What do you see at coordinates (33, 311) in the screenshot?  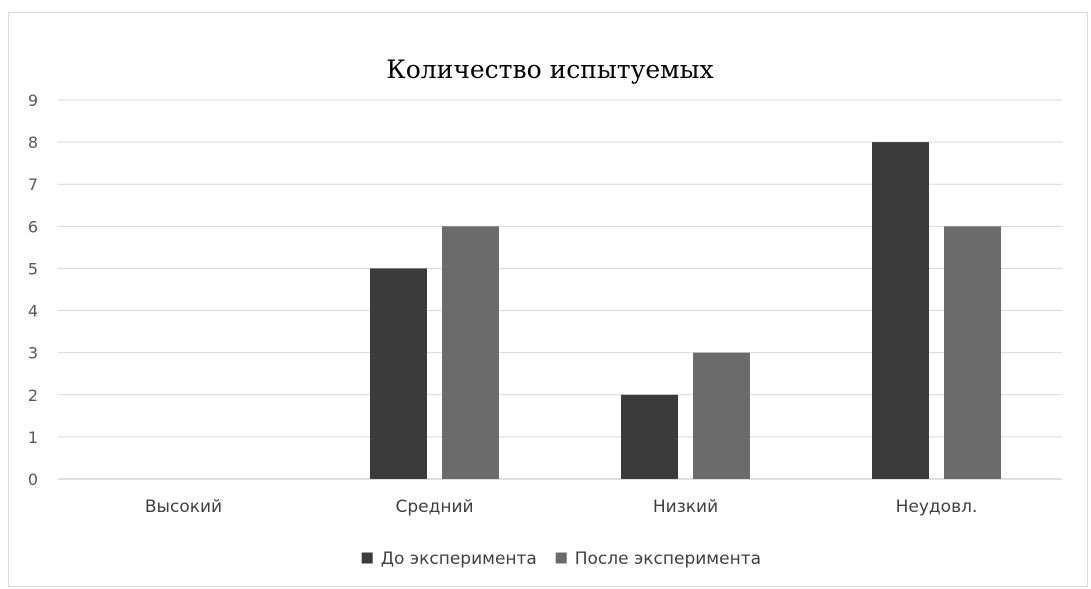 I see `y-tick-label: 4` at bounding box center [33, 311].